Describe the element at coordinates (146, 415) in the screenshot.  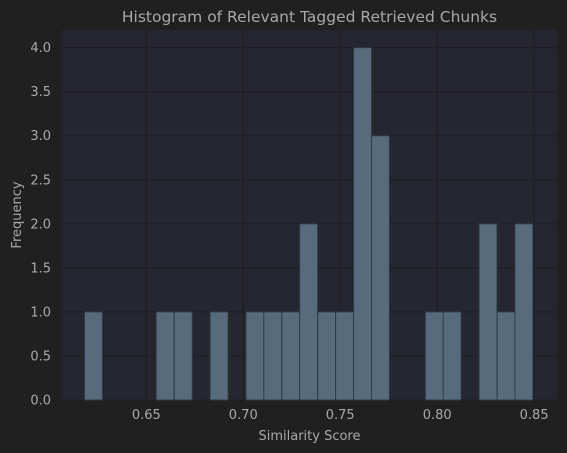
I see `x-tick-label: 0.65` at that location.